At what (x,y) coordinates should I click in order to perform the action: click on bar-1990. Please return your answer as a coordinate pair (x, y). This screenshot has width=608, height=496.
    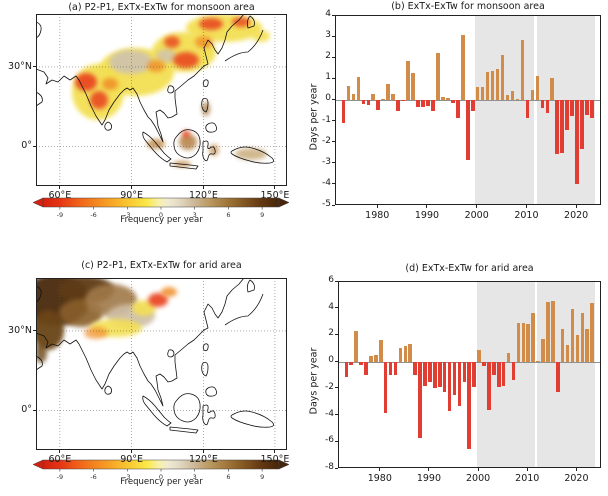
    Looking at the image, I should click on (428, 103).